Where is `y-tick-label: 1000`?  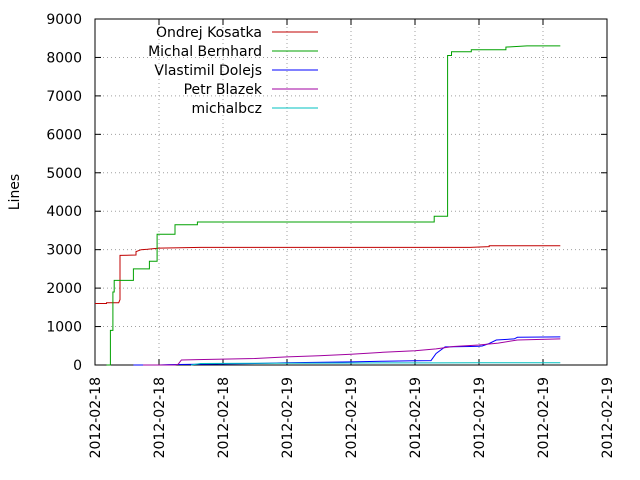
y-tick-label: 1000 is located at coordinates (64, 328).